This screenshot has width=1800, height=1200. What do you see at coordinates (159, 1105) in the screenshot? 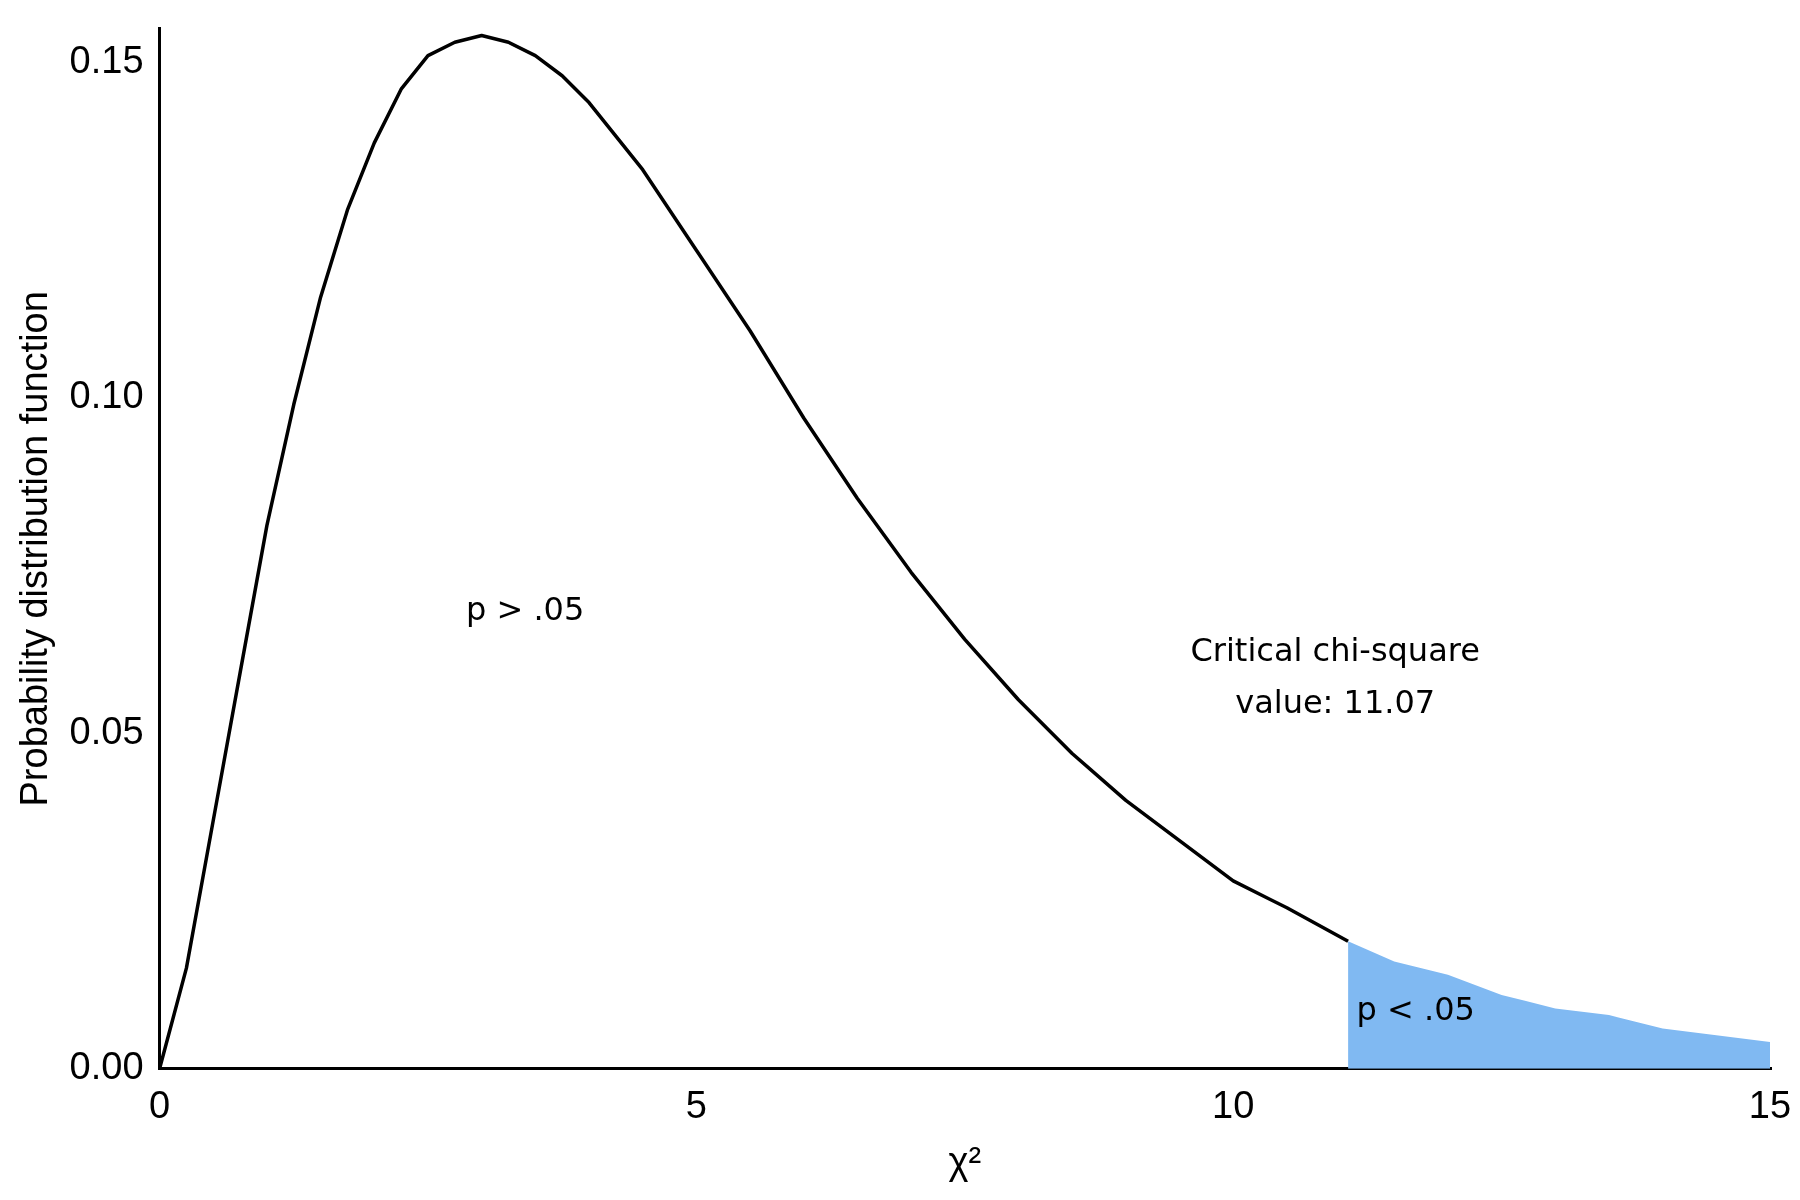
I see `x-tick-label: 0` at bounding box center [159, 1105].